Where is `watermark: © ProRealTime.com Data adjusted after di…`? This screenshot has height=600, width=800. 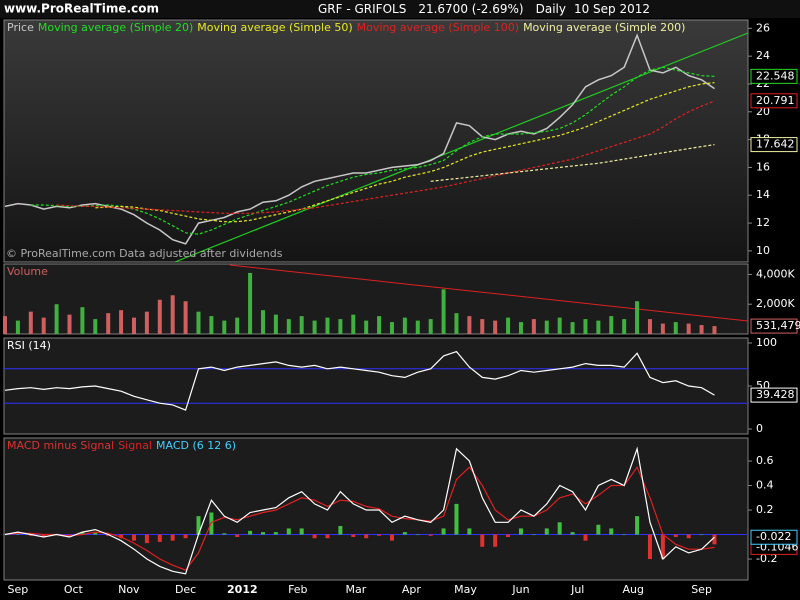
watermark: © ProRealTime.com Data adjusted after di… is located at coordinates (144, 253).